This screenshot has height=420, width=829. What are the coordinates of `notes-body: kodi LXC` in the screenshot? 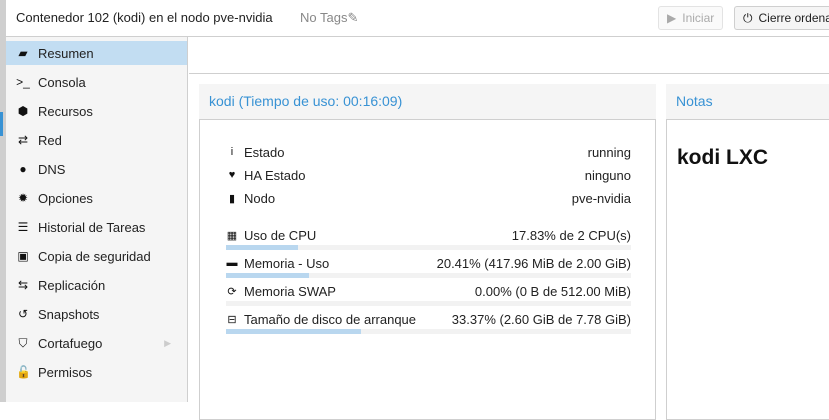 It's located at (747, 270).